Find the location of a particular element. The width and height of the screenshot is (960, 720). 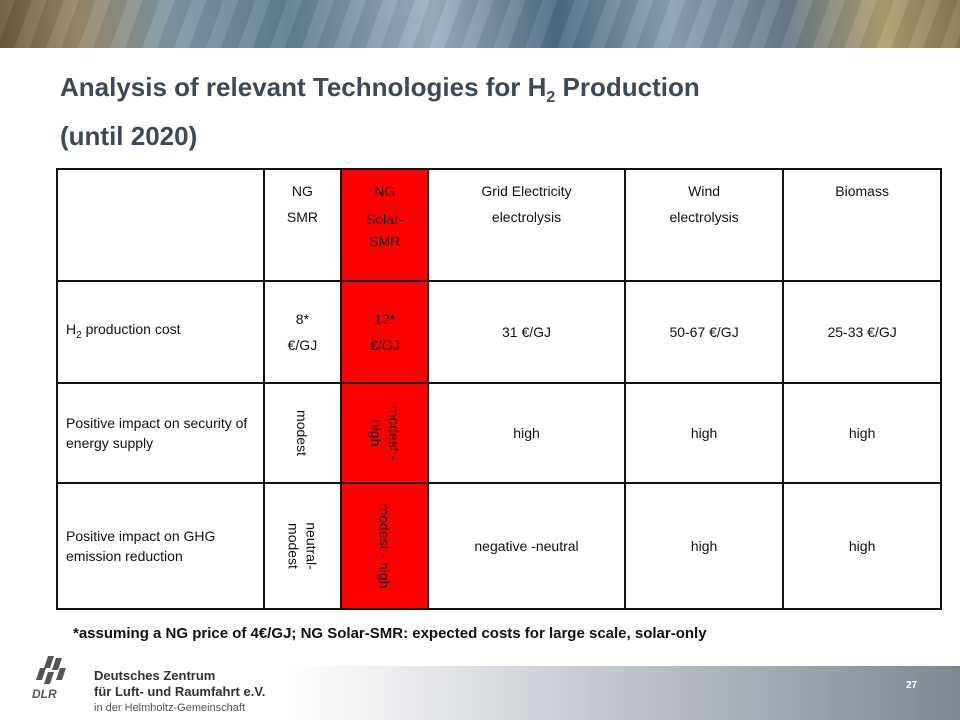

header-ng-solar-smr: NG Solar- SMR is located at coordinates (385, 225).